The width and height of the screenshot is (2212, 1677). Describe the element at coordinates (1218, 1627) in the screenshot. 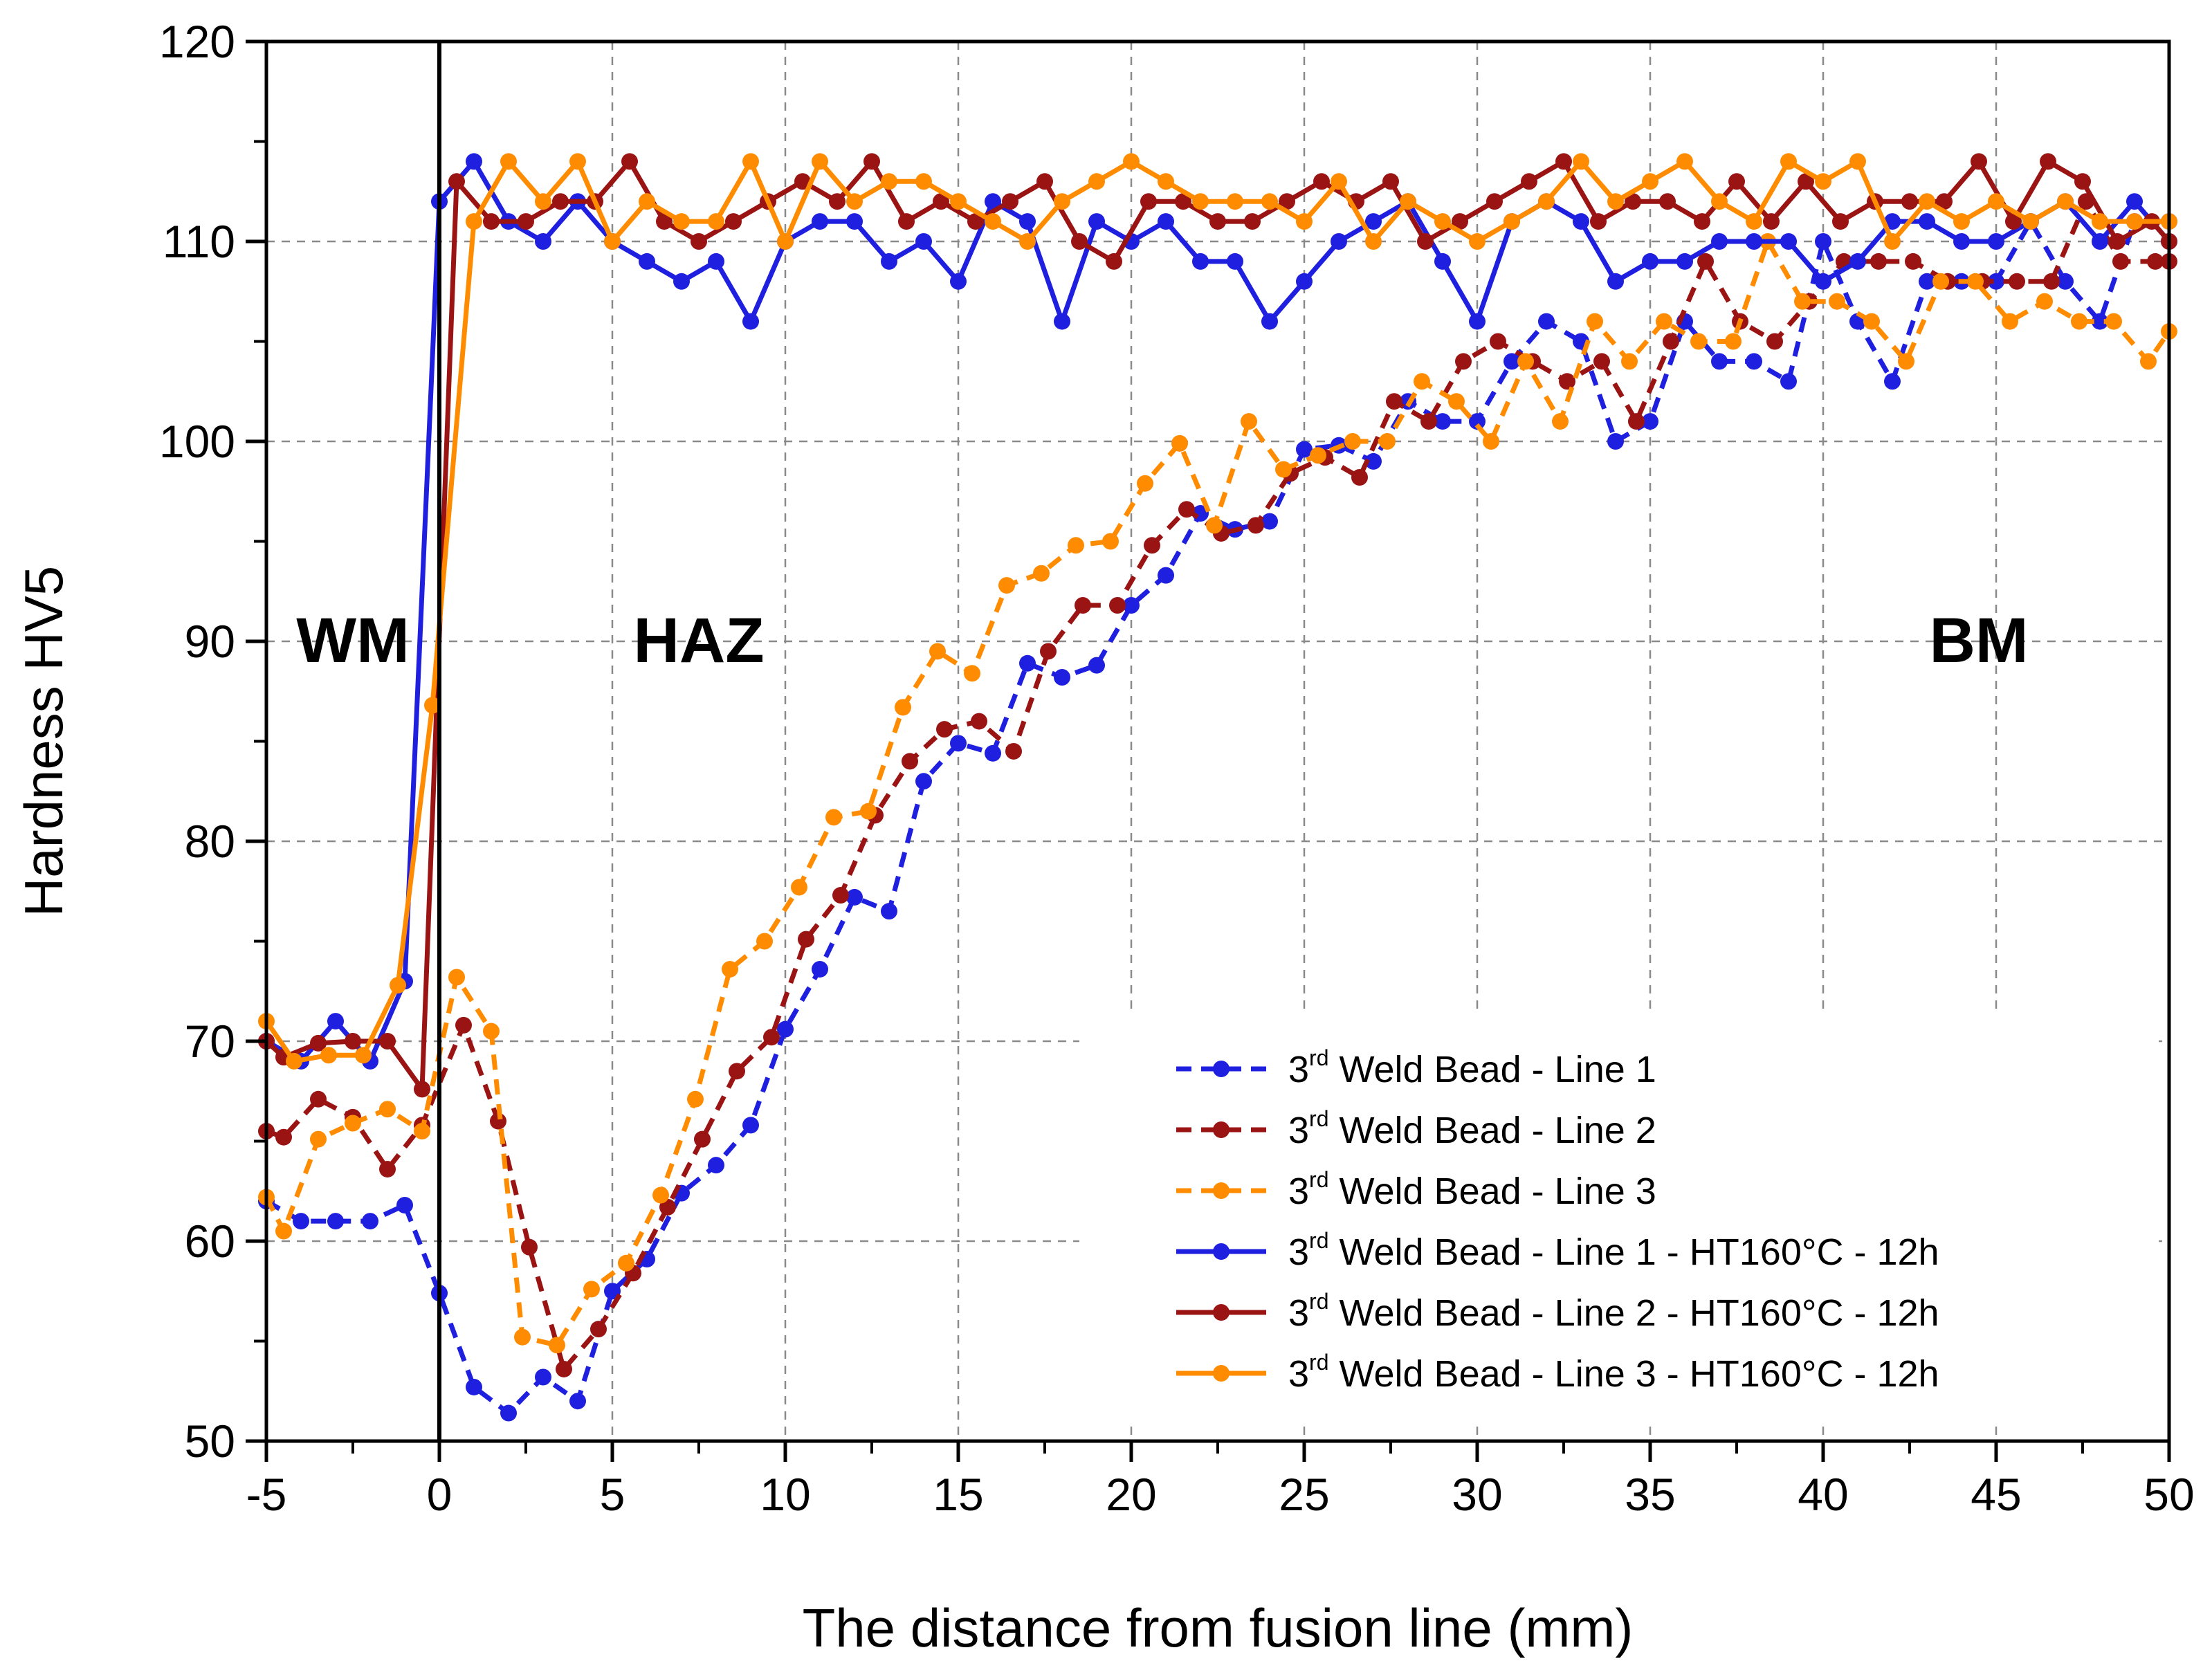

I see `x-axis-title: The distance from fusion line (mm)` at that location.